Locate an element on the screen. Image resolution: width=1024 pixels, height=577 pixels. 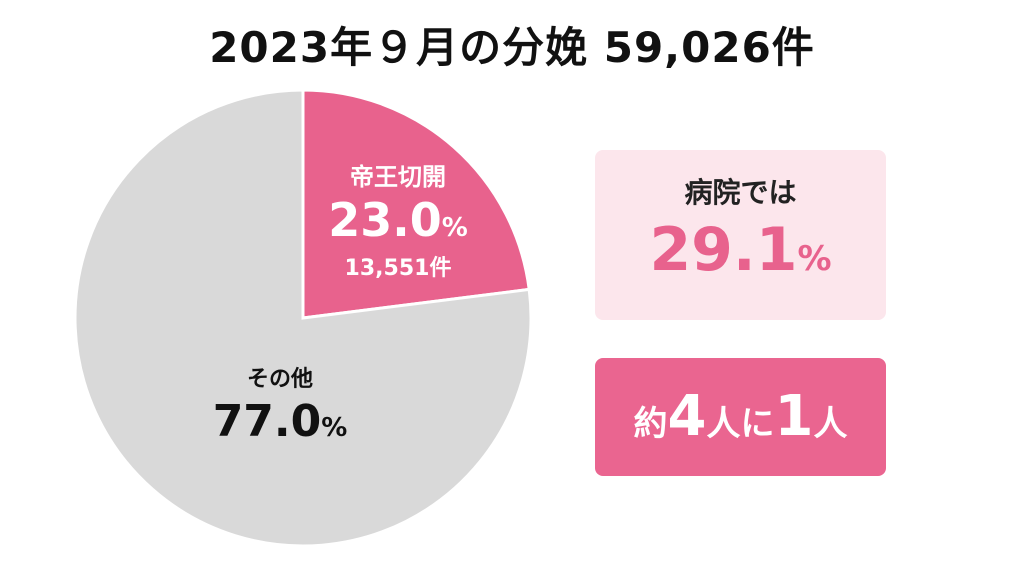
other-slice-label: その他 77.0% is located at coordinates (280, 409).